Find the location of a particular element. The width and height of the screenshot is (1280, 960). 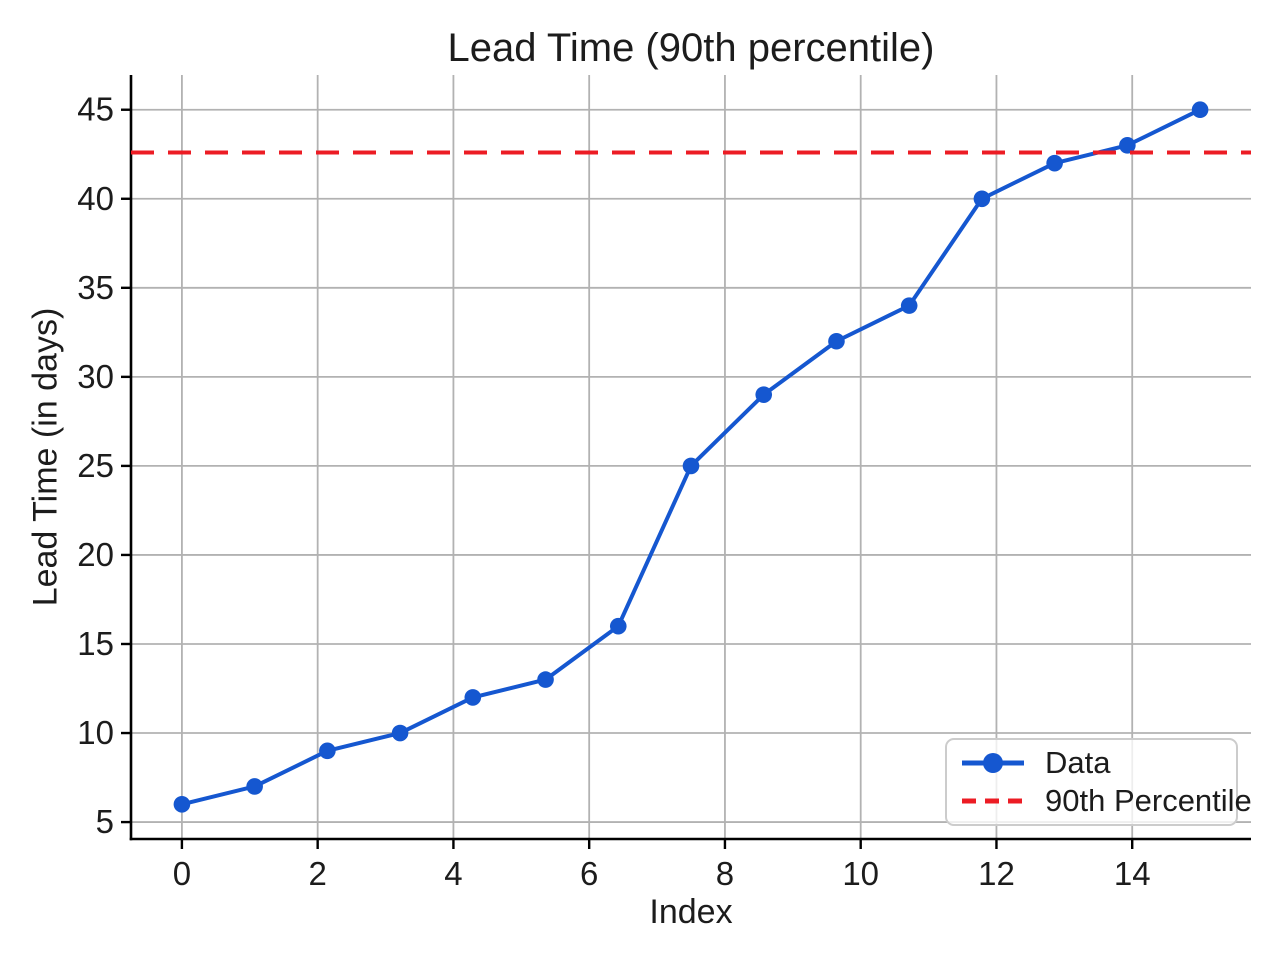

percentile-swatch is located at coordinates (993, 801).